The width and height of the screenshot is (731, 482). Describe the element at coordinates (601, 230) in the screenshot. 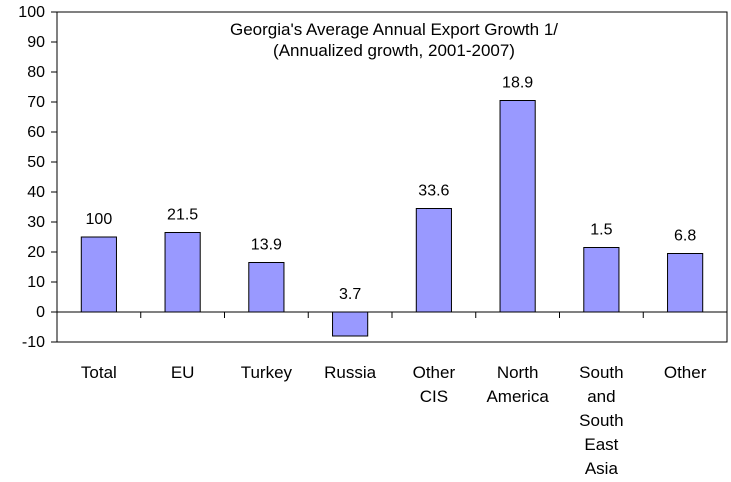

I see `data-label: 1.5` at that location.